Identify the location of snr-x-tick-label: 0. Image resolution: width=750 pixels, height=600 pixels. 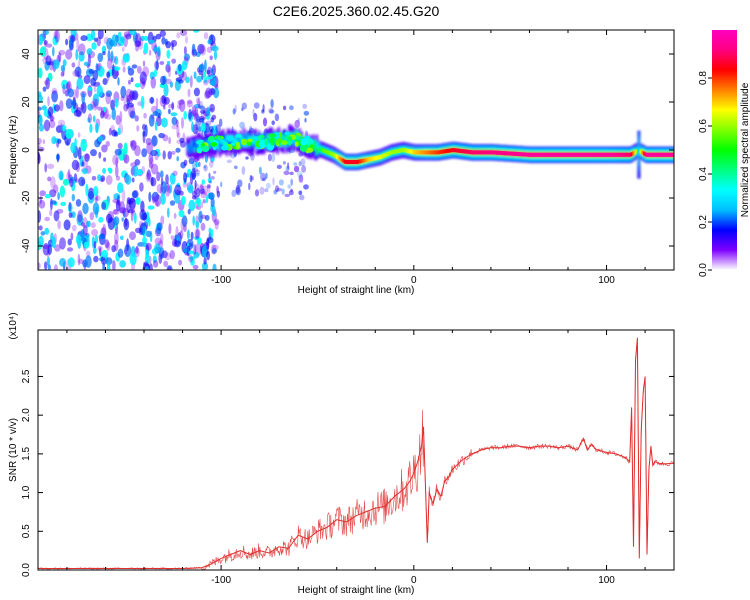
(414, 580).